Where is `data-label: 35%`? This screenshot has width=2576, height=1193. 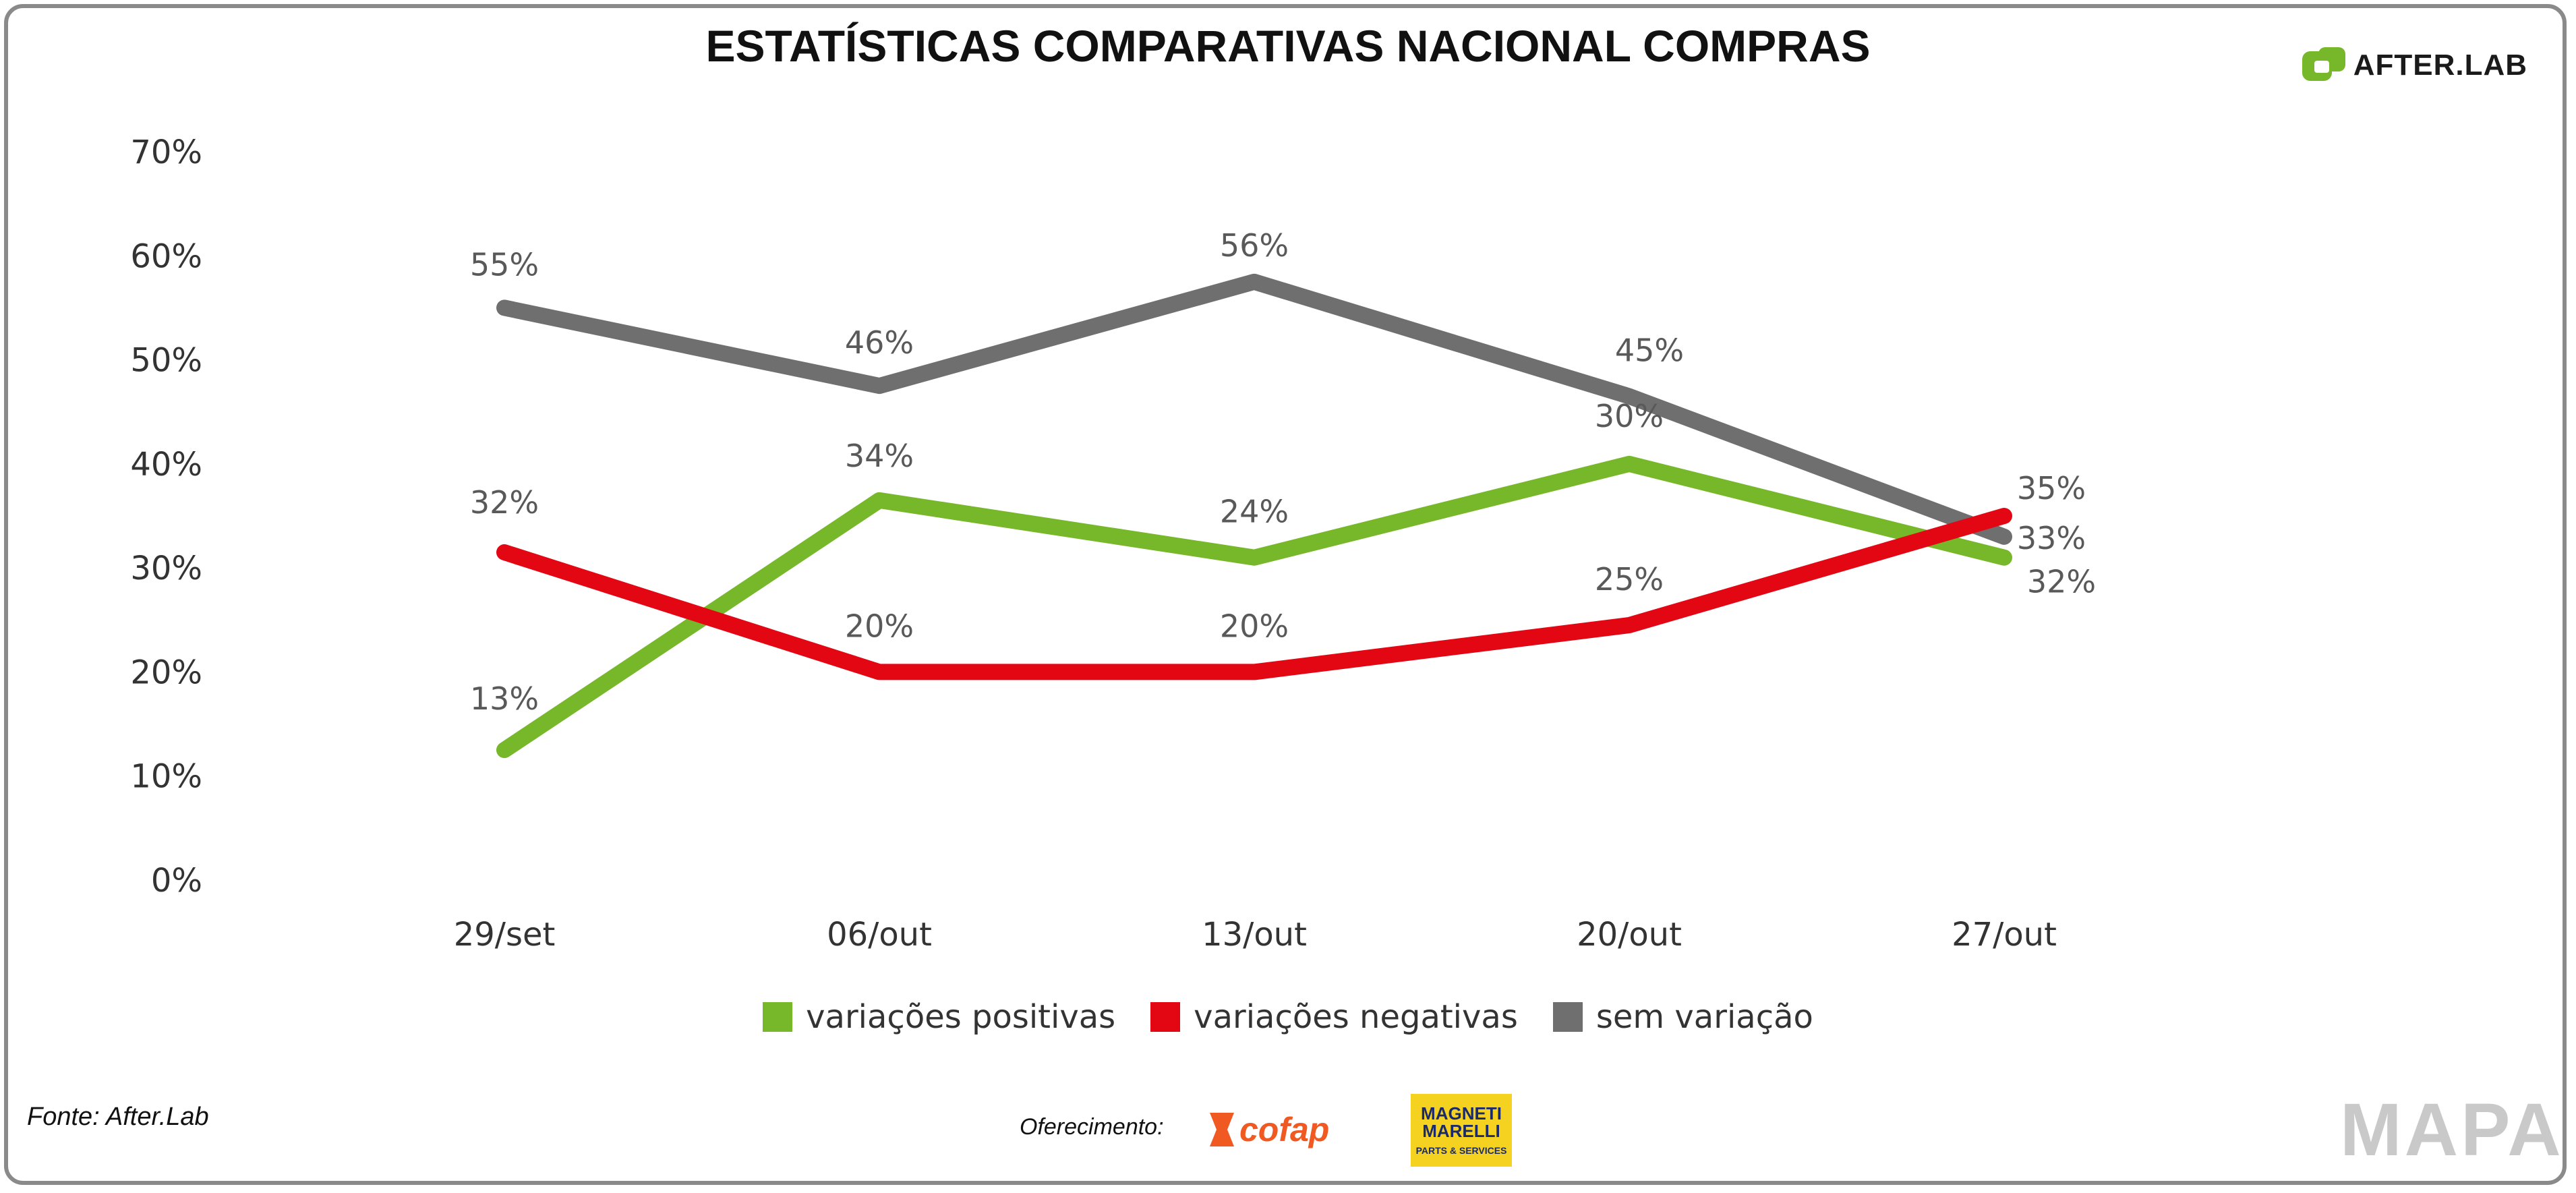
data-label: 35% is located at coordinates (2052, 488).